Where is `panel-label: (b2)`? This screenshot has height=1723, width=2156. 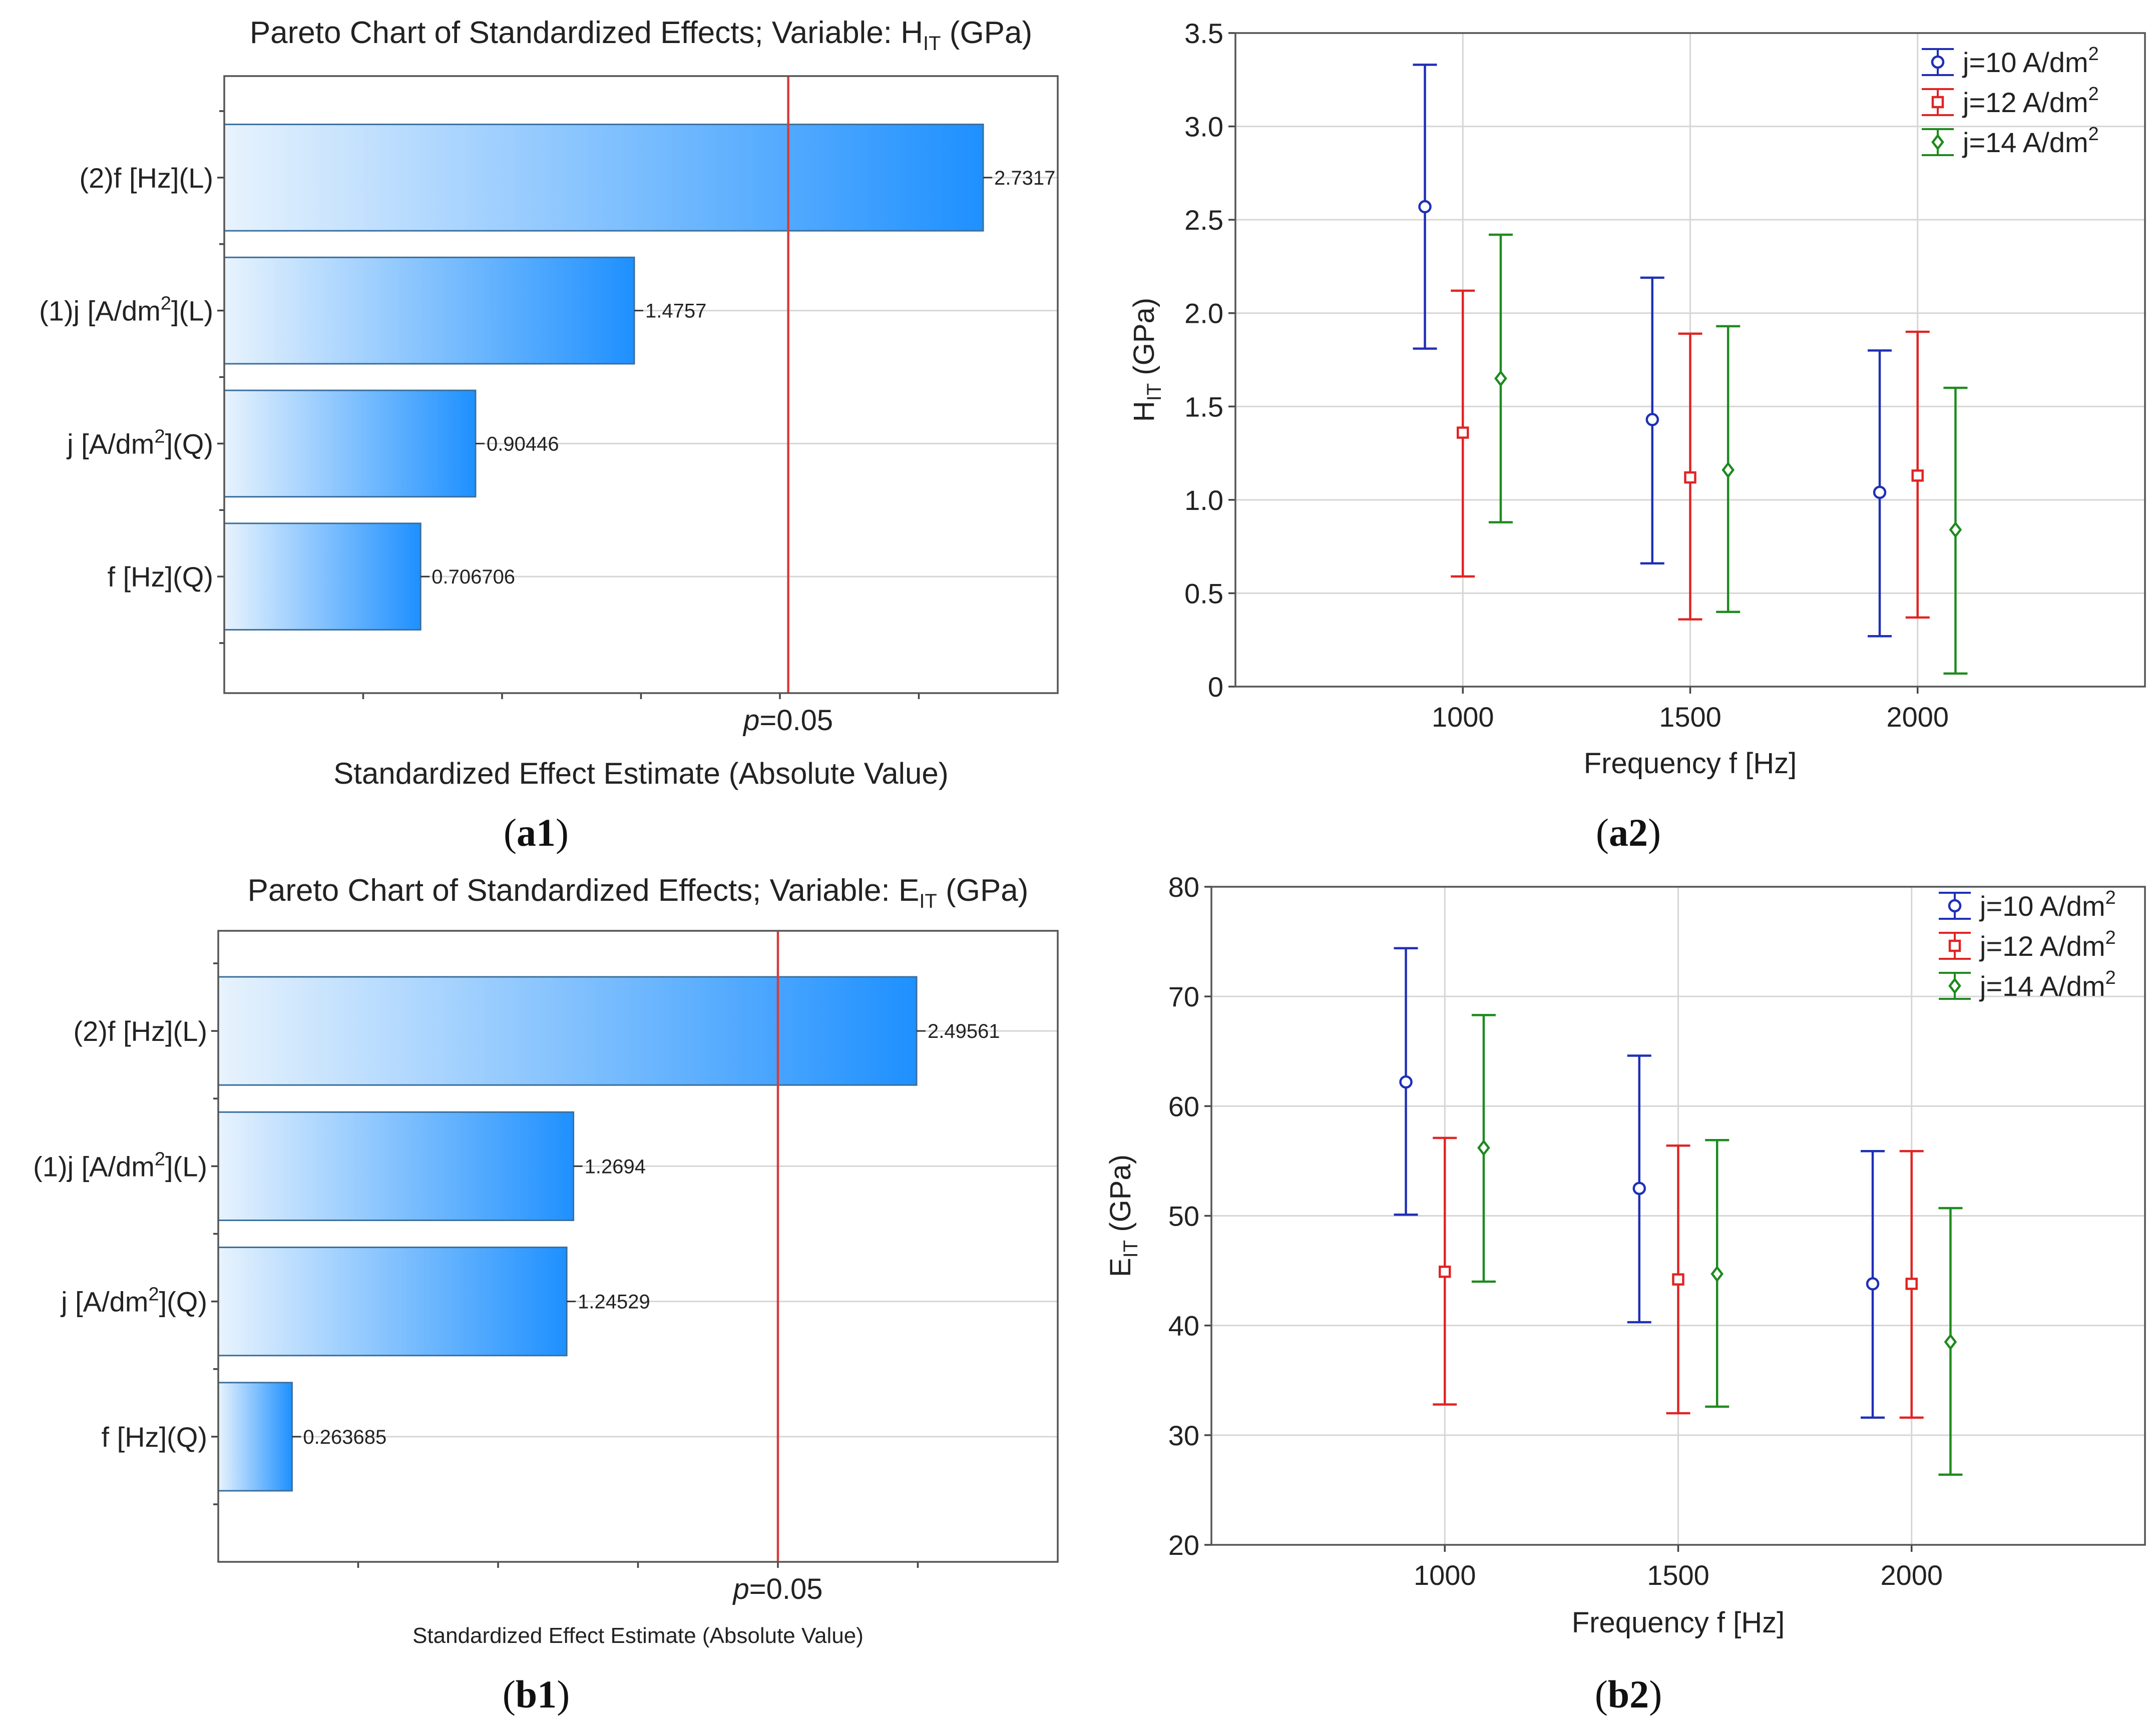 panel-label: (b2) is located at coordinates (1629, 1694).